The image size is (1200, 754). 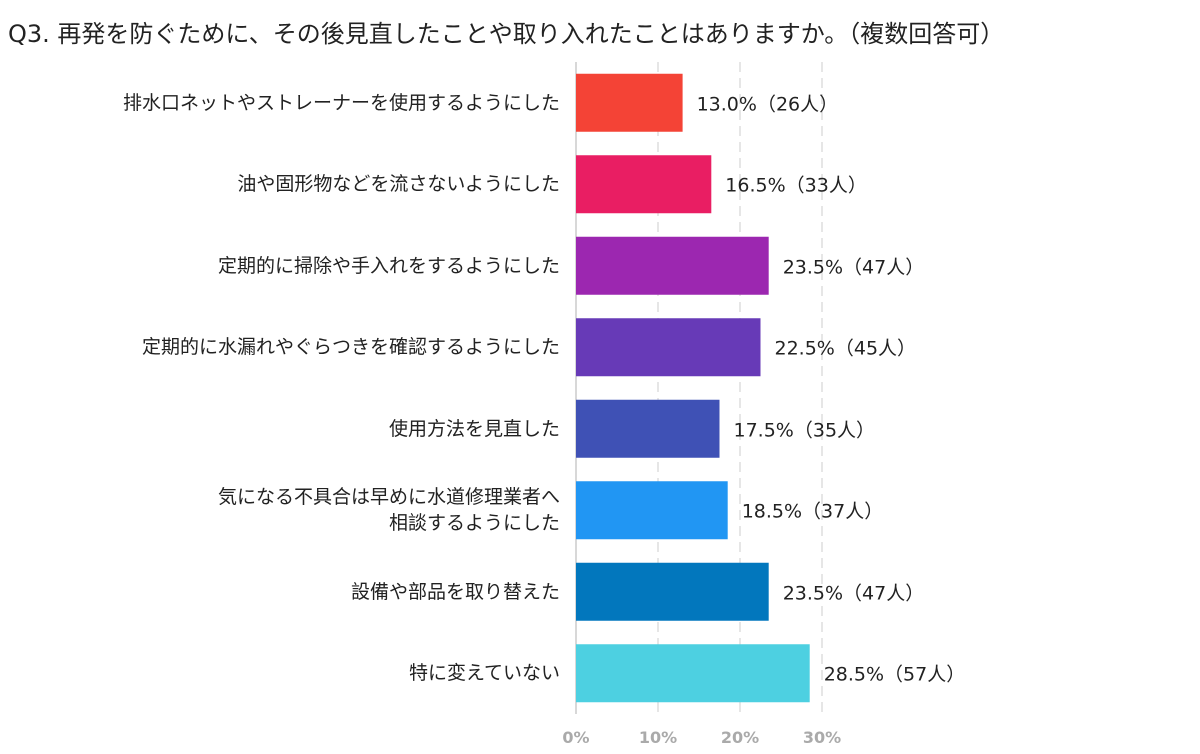 I want to click on value-label: 17.5%（35人）, so click(x=804, y=430).